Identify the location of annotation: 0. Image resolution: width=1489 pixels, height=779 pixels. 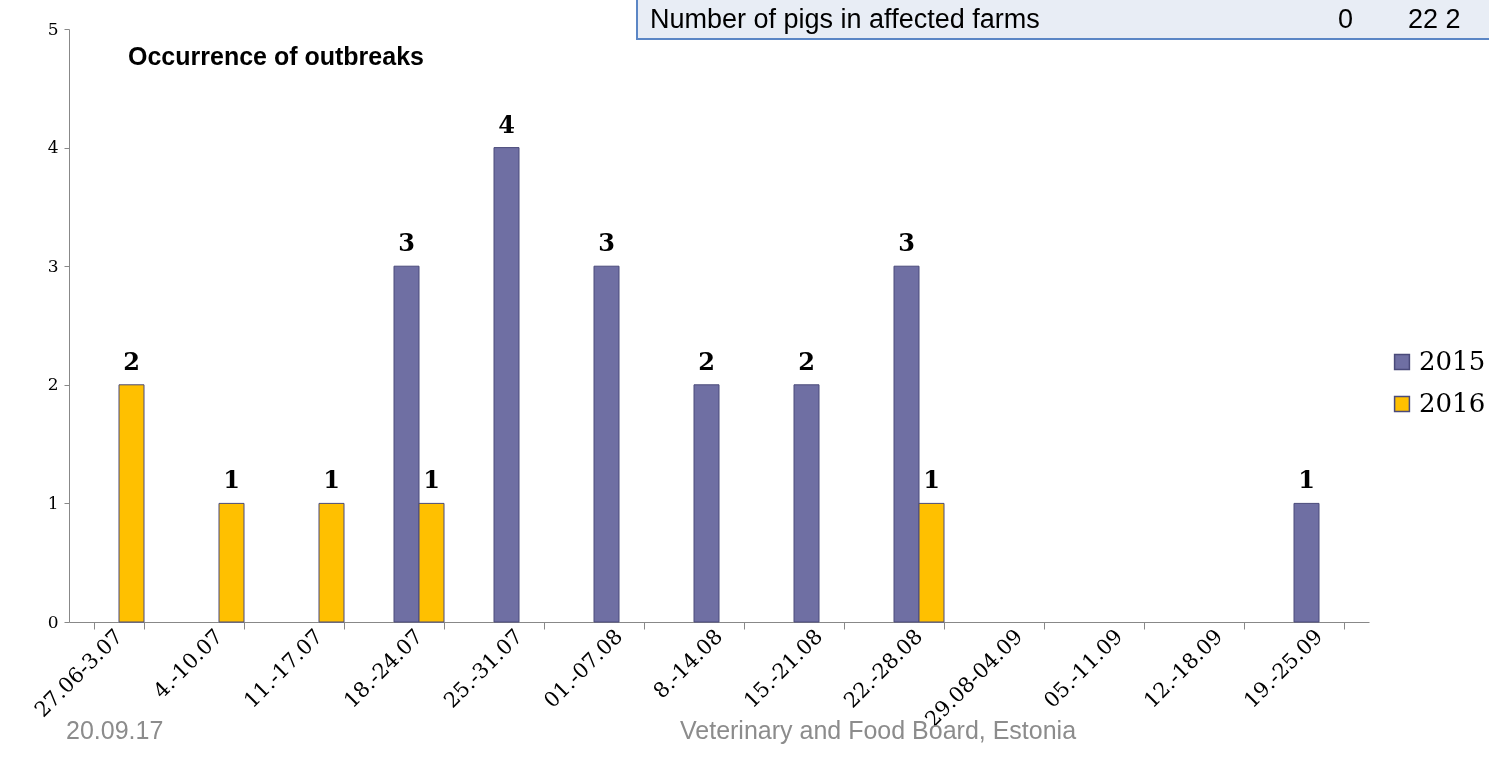
(1346, 19).